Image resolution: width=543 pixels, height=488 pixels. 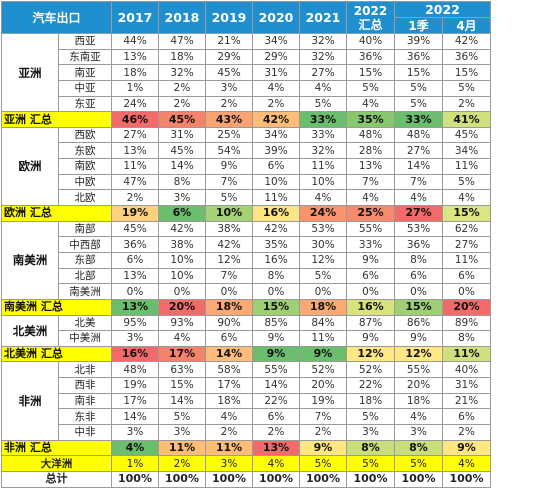 What do you see at coordinates (135, 323) in the screenshot?
I see `value-cell: 95%` at bounding box center [135, 323].